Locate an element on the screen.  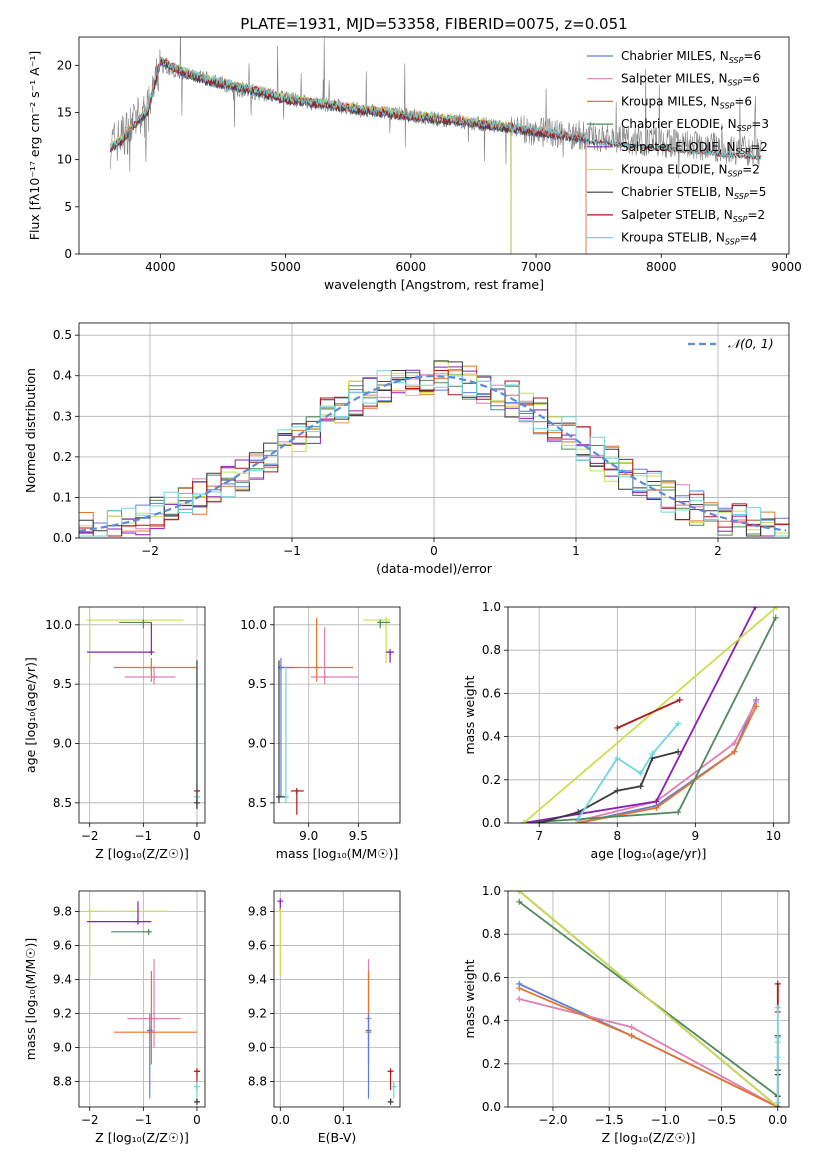
x-tick-label: 0.1 is located at coordinates (343, 1120).